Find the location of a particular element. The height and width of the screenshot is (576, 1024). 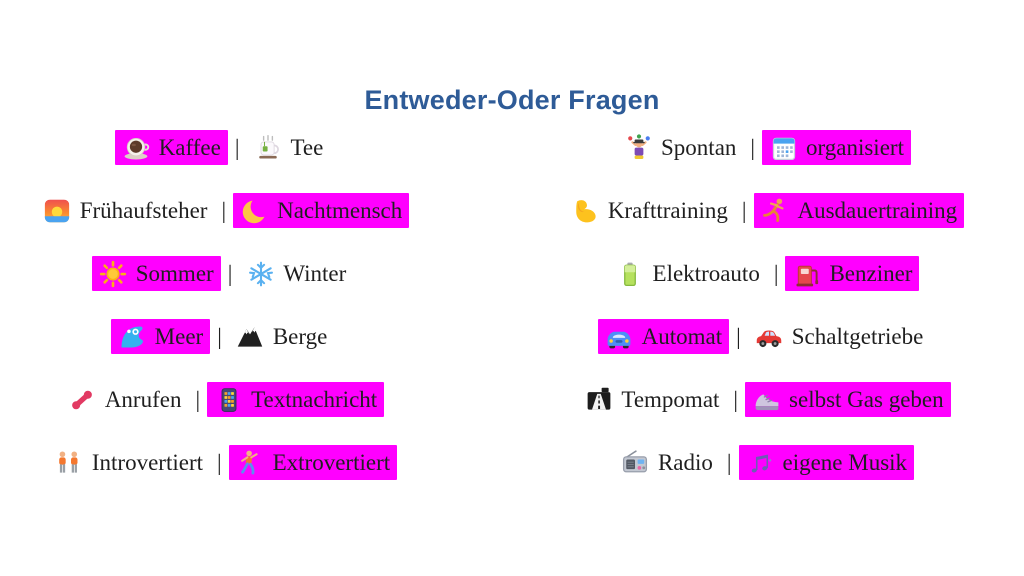

option: Introvertiert is located at coordinates (129, 462).